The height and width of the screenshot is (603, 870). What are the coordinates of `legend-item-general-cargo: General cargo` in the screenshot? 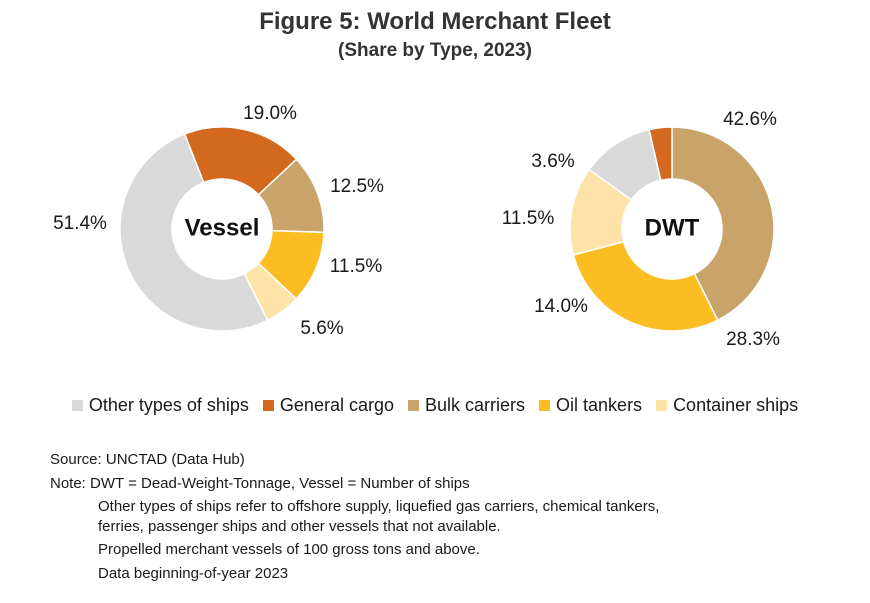 It's located at (328, 405).